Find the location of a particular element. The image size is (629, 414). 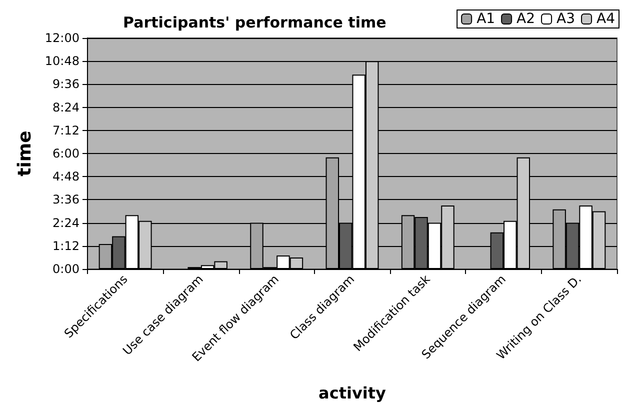

y-tick-label: 8:24 is located at coordinates (66, 107).